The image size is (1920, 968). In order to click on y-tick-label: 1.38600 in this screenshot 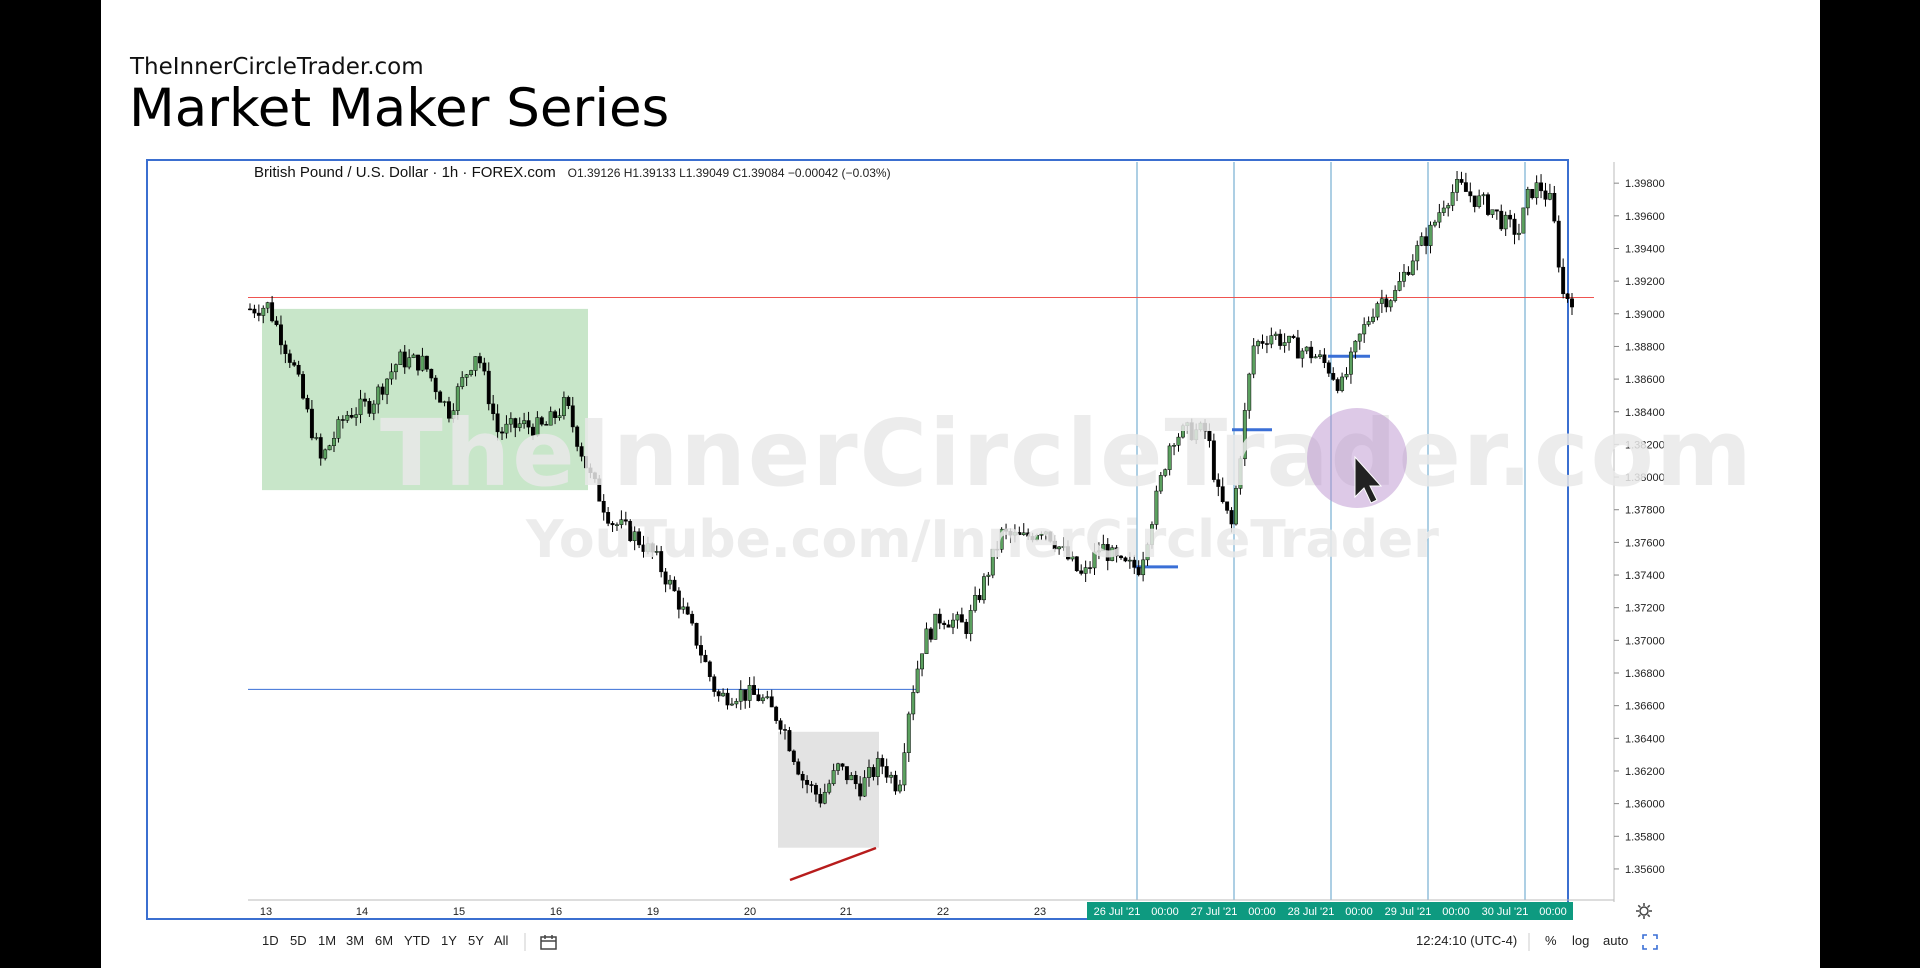, I will do `click(1645, 380)`.